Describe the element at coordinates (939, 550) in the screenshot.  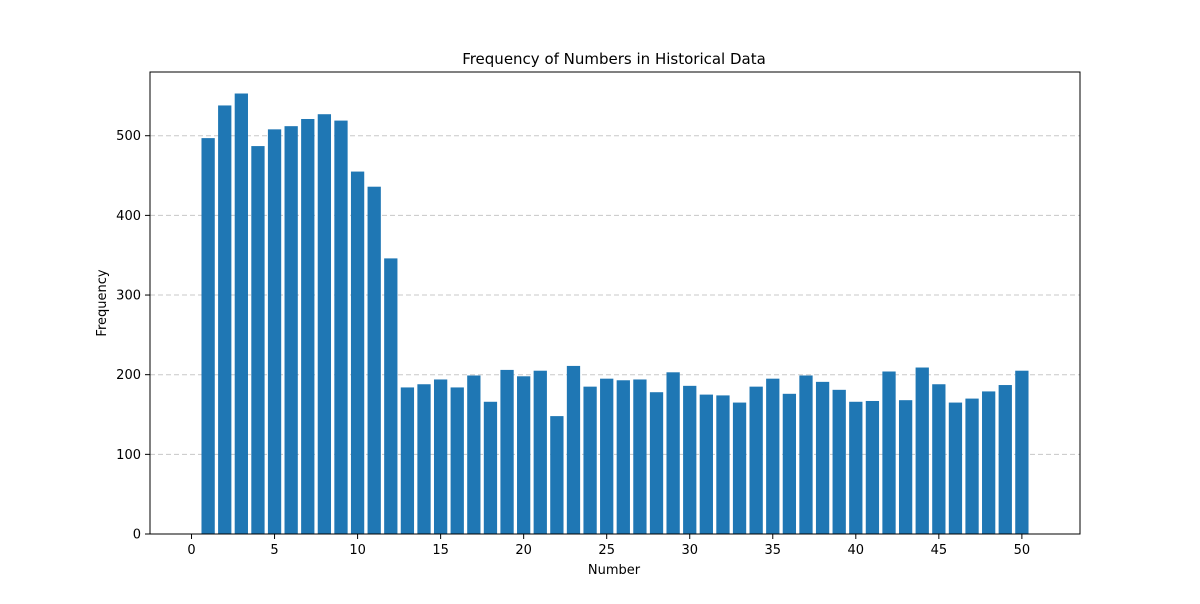
I see `x-tick-label: 45` at that location.